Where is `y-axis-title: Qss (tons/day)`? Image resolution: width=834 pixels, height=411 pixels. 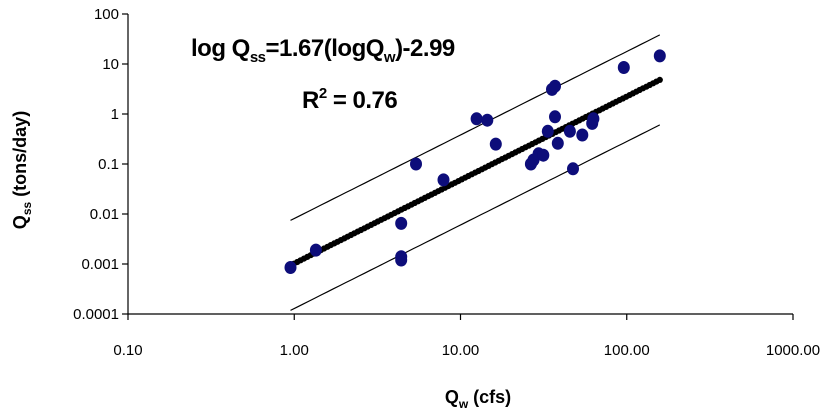 y-axis-title: Qss (tons/day) is located at coordinates (22, 170).